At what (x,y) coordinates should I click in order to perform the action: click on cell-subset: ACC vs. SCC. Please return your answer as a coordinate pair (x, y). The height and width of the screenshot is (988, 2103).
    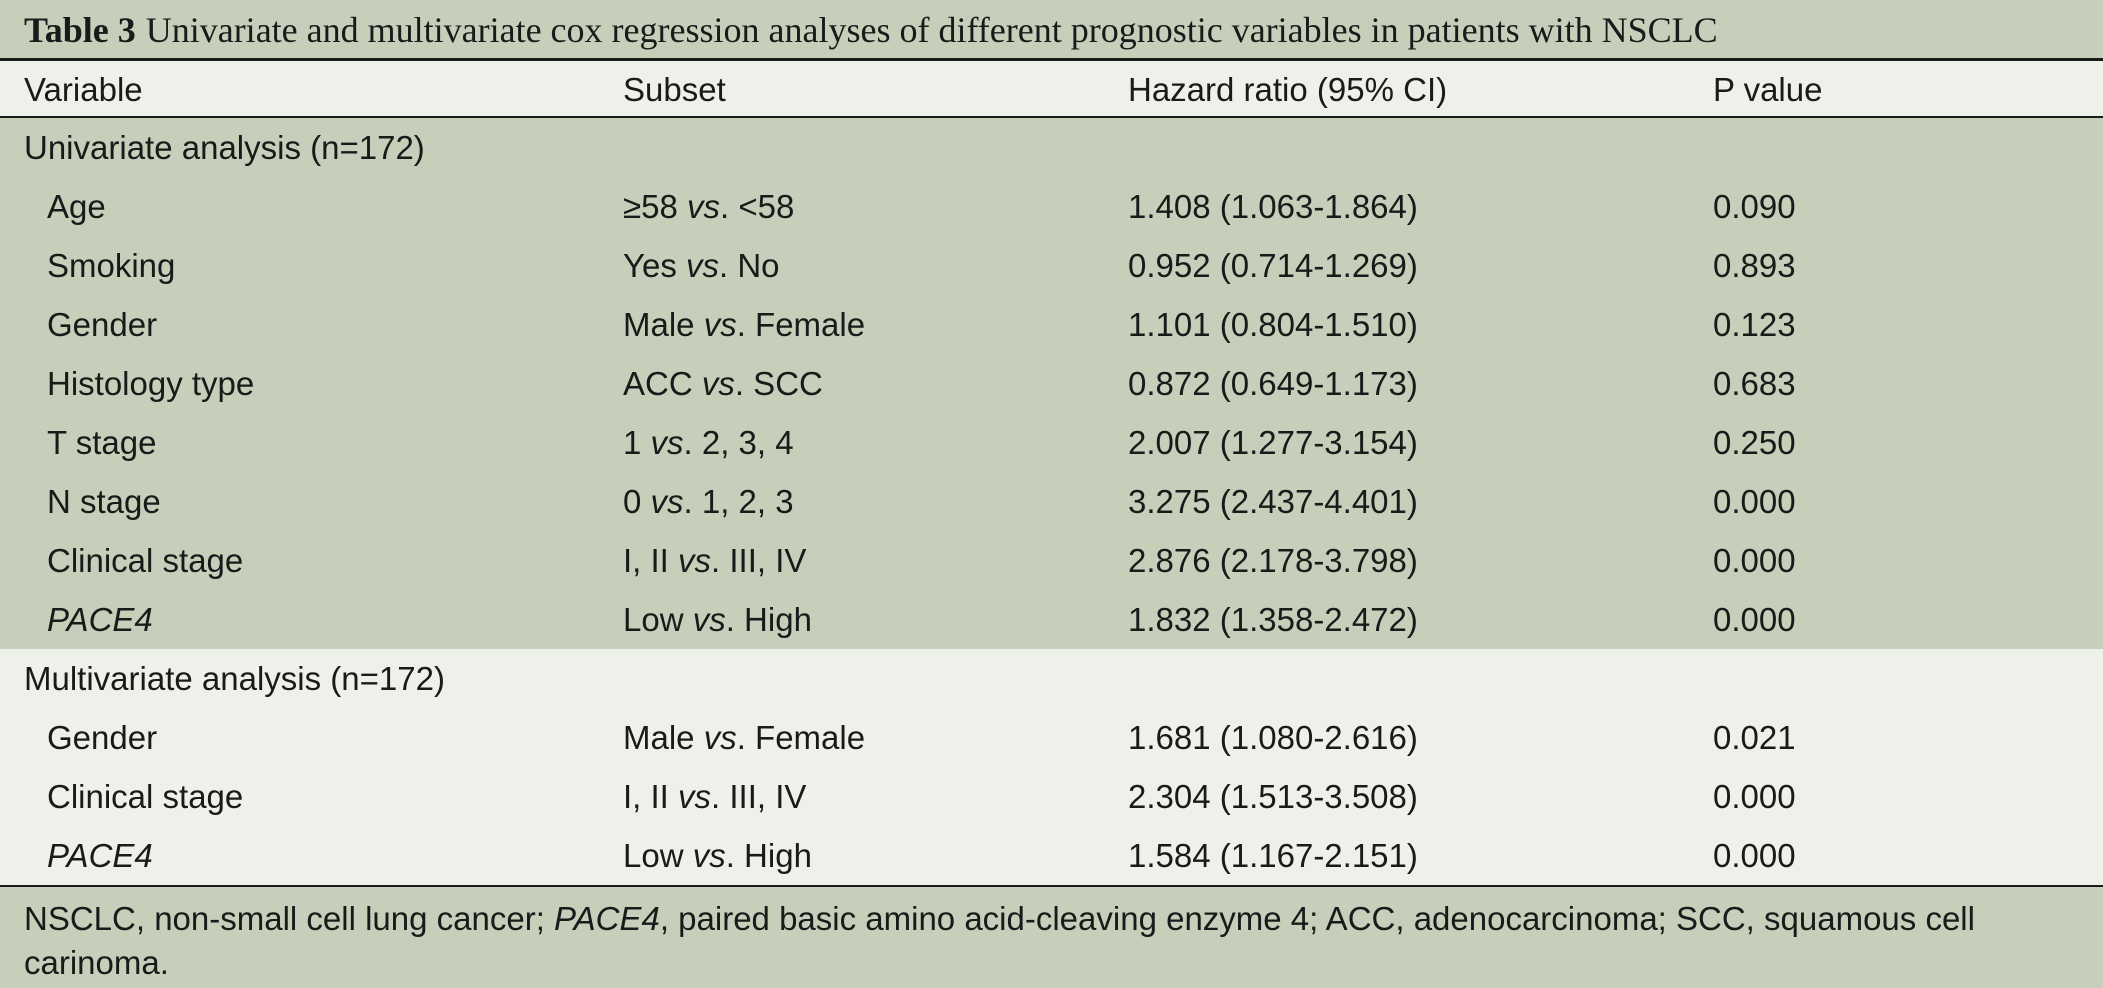
    Looking at the image, I should click on (851, 383).